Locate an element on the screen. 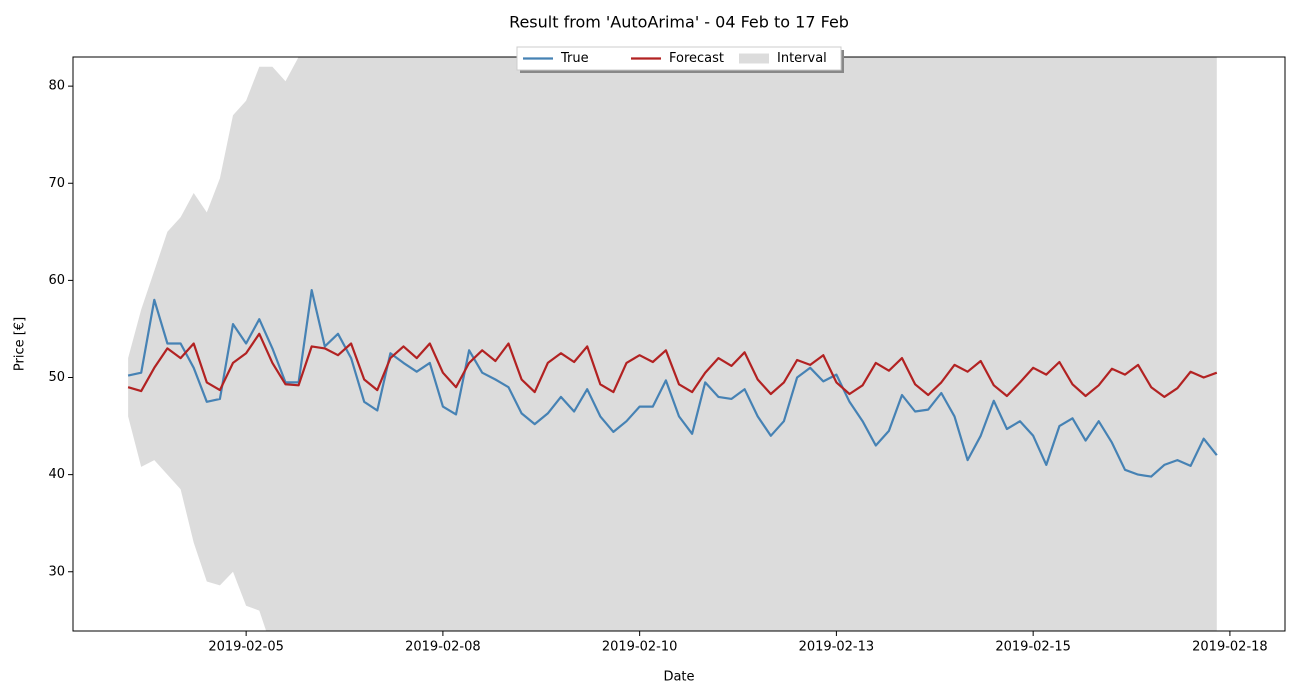 The width and height of the screenshot is (1300, 700). x-tick-label: 2019-02-08 is located at coordinates (443, 647).